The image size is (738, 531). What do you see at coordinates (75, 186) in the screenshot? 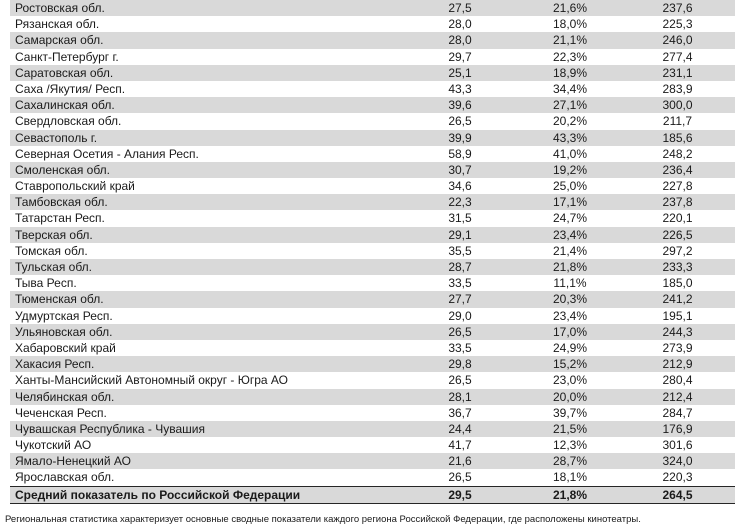
I see `region-cell: Ставропольский край` at bounding box center [75, 186].